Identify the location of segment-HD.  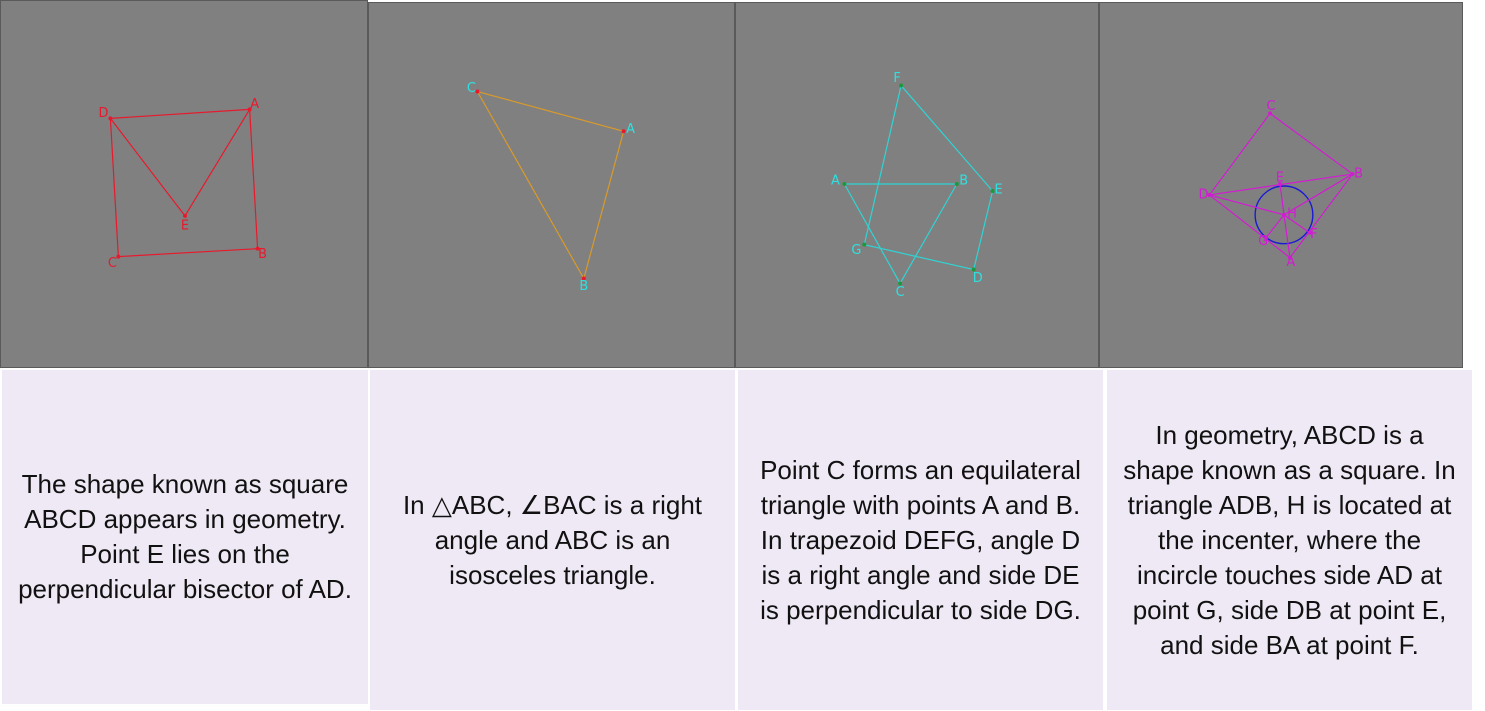
(1247, 205).